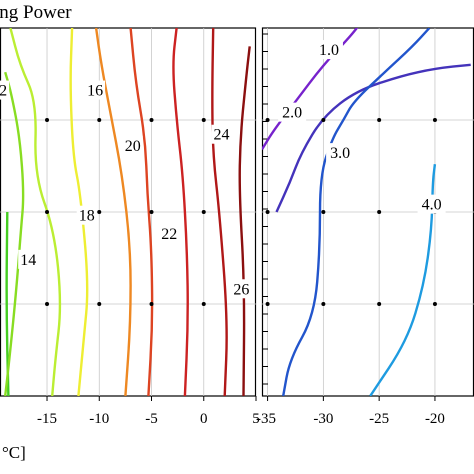  I want to click on contour-line-unlabeled, so click(7, 303).